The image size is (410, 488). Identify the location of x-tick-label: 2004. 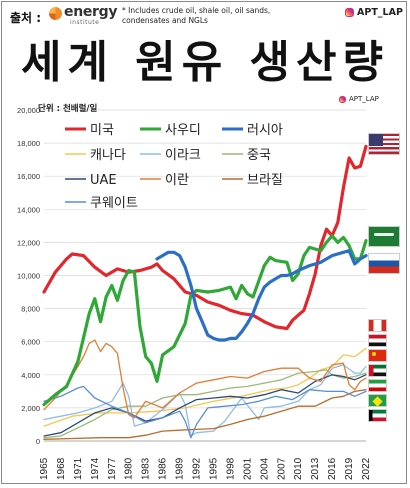
(264, 468).